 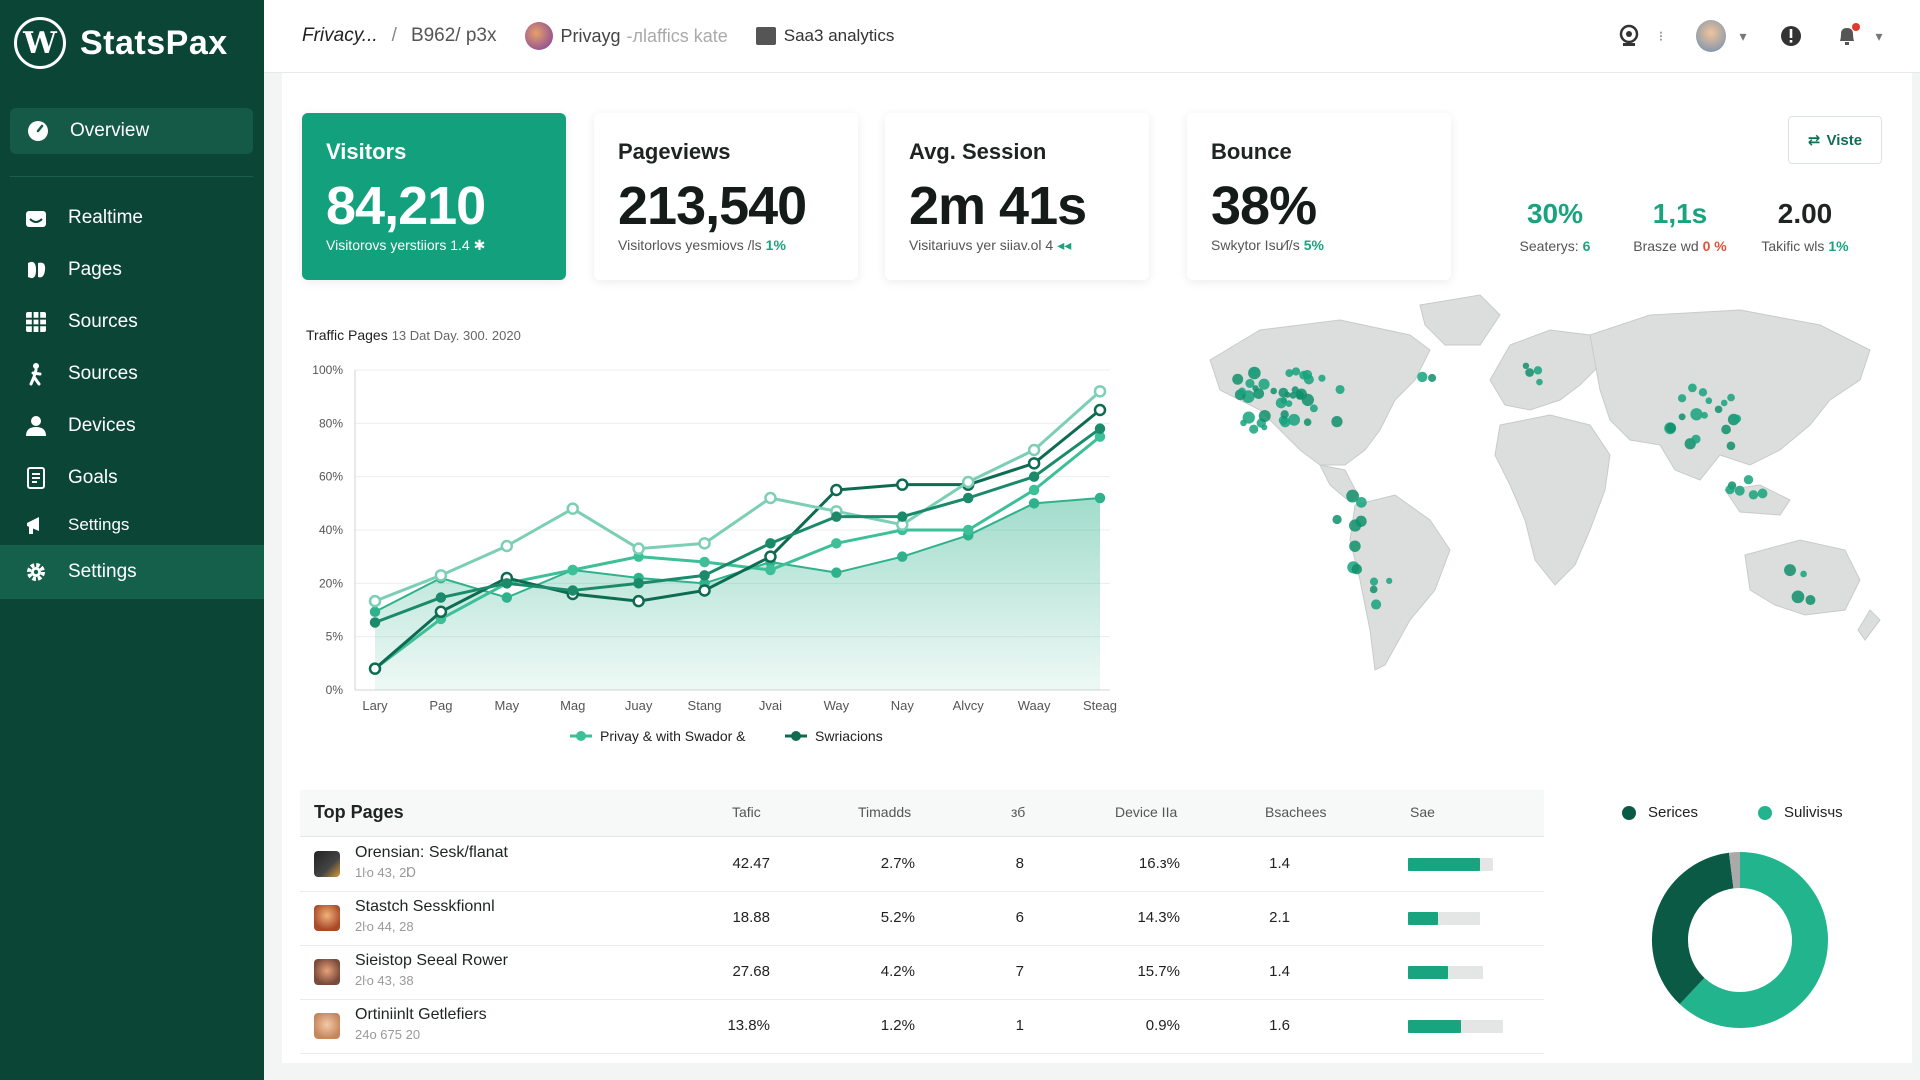 I want to click on mini-stat-label-text: Takific wls, so click(x=1793, y=246).